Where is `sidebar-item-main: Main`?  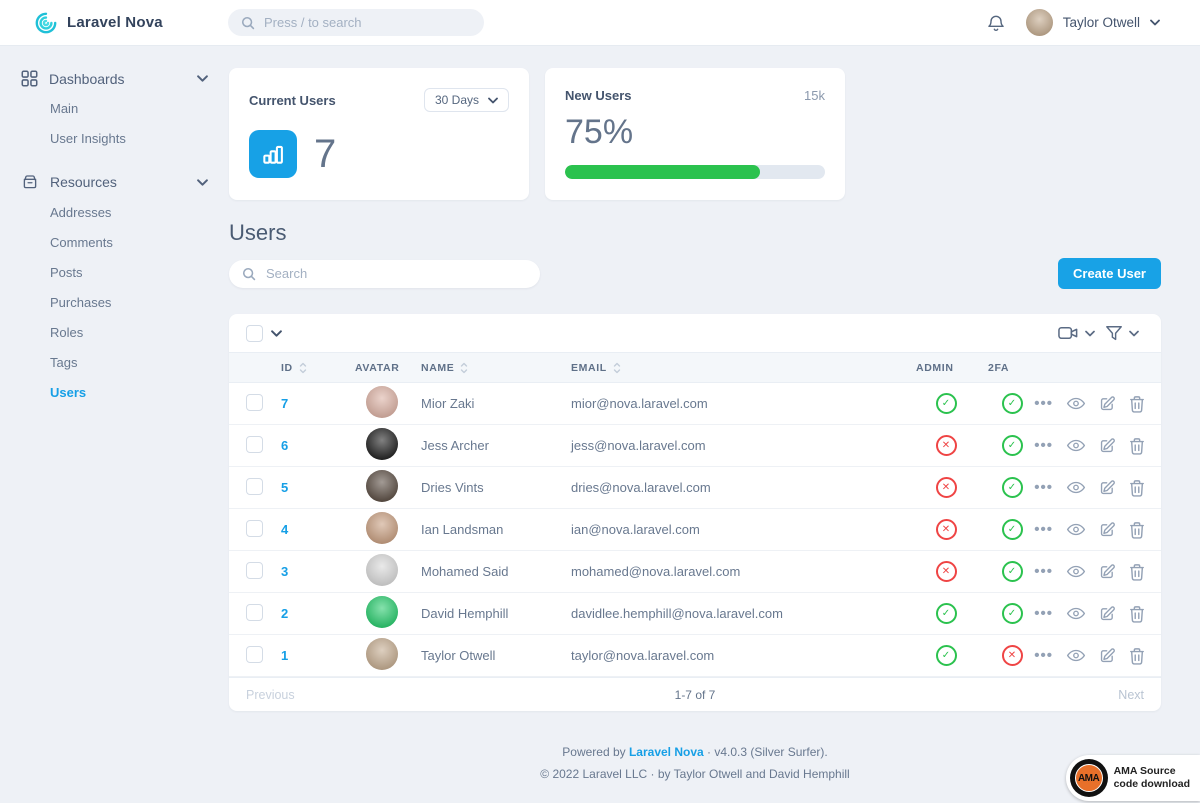
sidebar-item-main: Main is located at coordinates (64, 108).